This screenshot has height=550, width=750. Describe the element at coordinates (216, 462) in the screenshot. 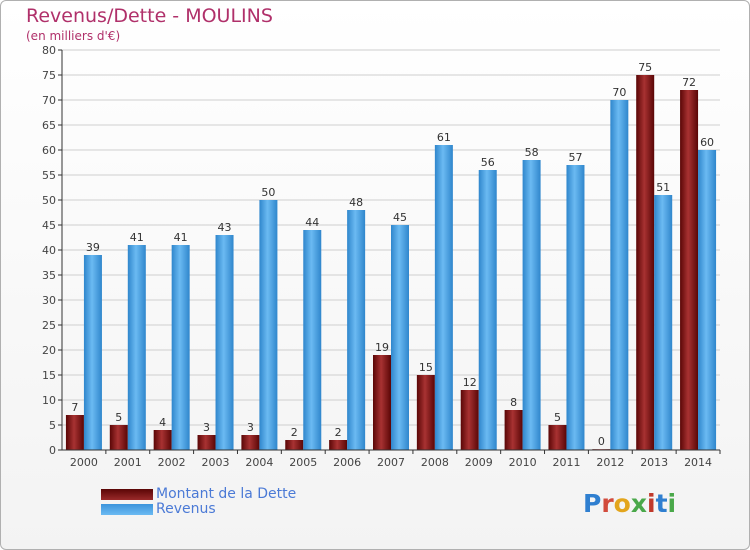

I see `x-tick-label: 2003` at that location.